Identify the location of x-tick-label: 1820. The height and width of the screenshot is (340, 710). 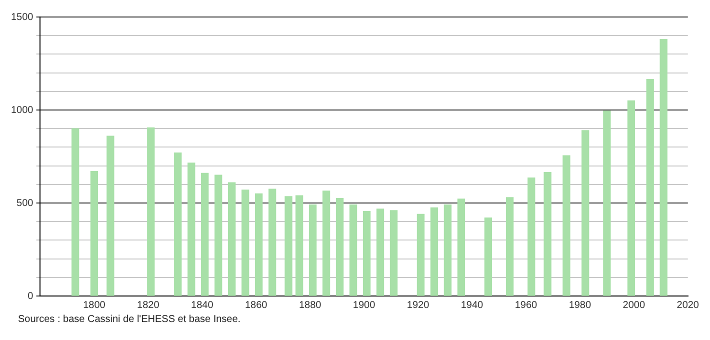
(148, 305).